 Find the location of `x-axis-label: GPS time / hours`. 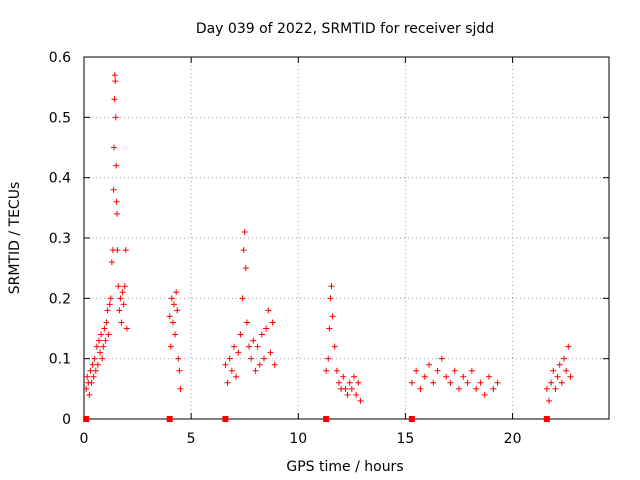

x-axis-label: GPS time / hours is located at coordinates (344, 467).